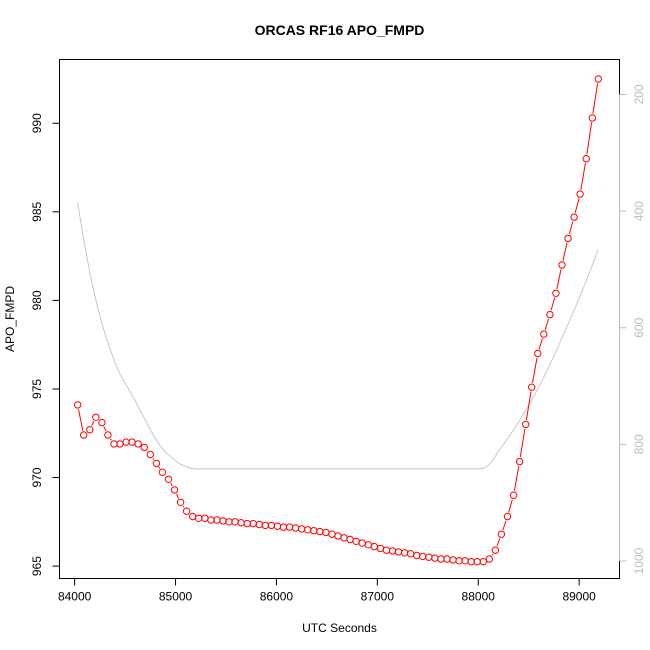 This screenshot has height=650, width=650. I want to click on x-tick-label: 86000, so click(277, 597).